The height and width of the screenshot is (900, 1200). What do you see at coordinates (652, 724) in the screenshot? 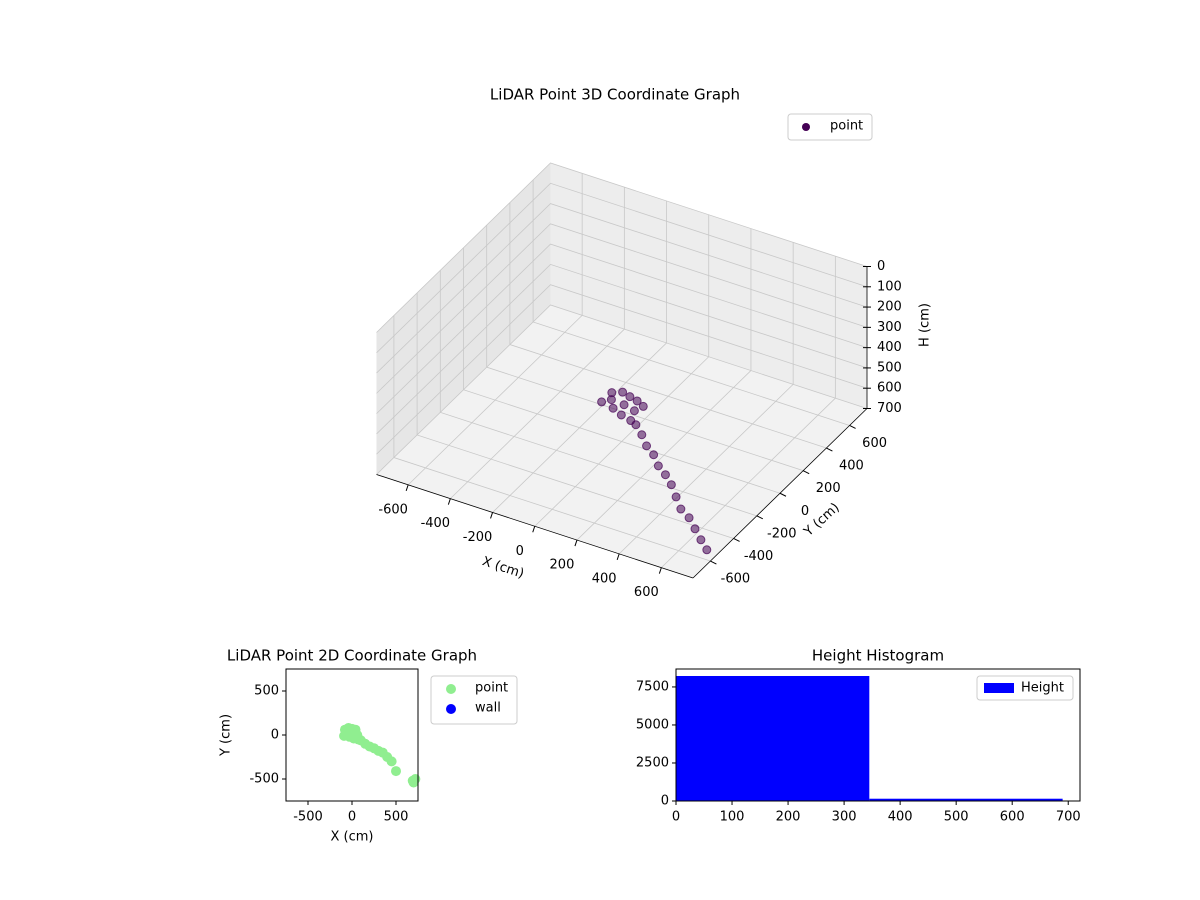
I see `y-tick-label: 5000` at bounding box center [652, 724].